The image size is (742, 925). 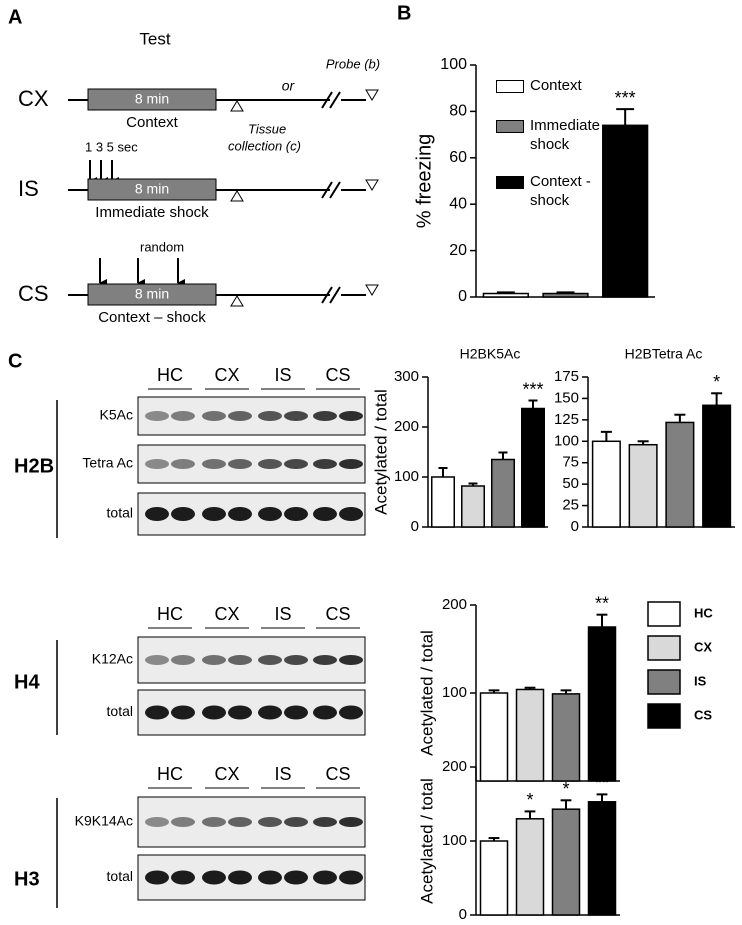 What do you see at coordinates (27, 682) in the screenshot?
I see `histone-label: H4` at bounding box center [27, 682].